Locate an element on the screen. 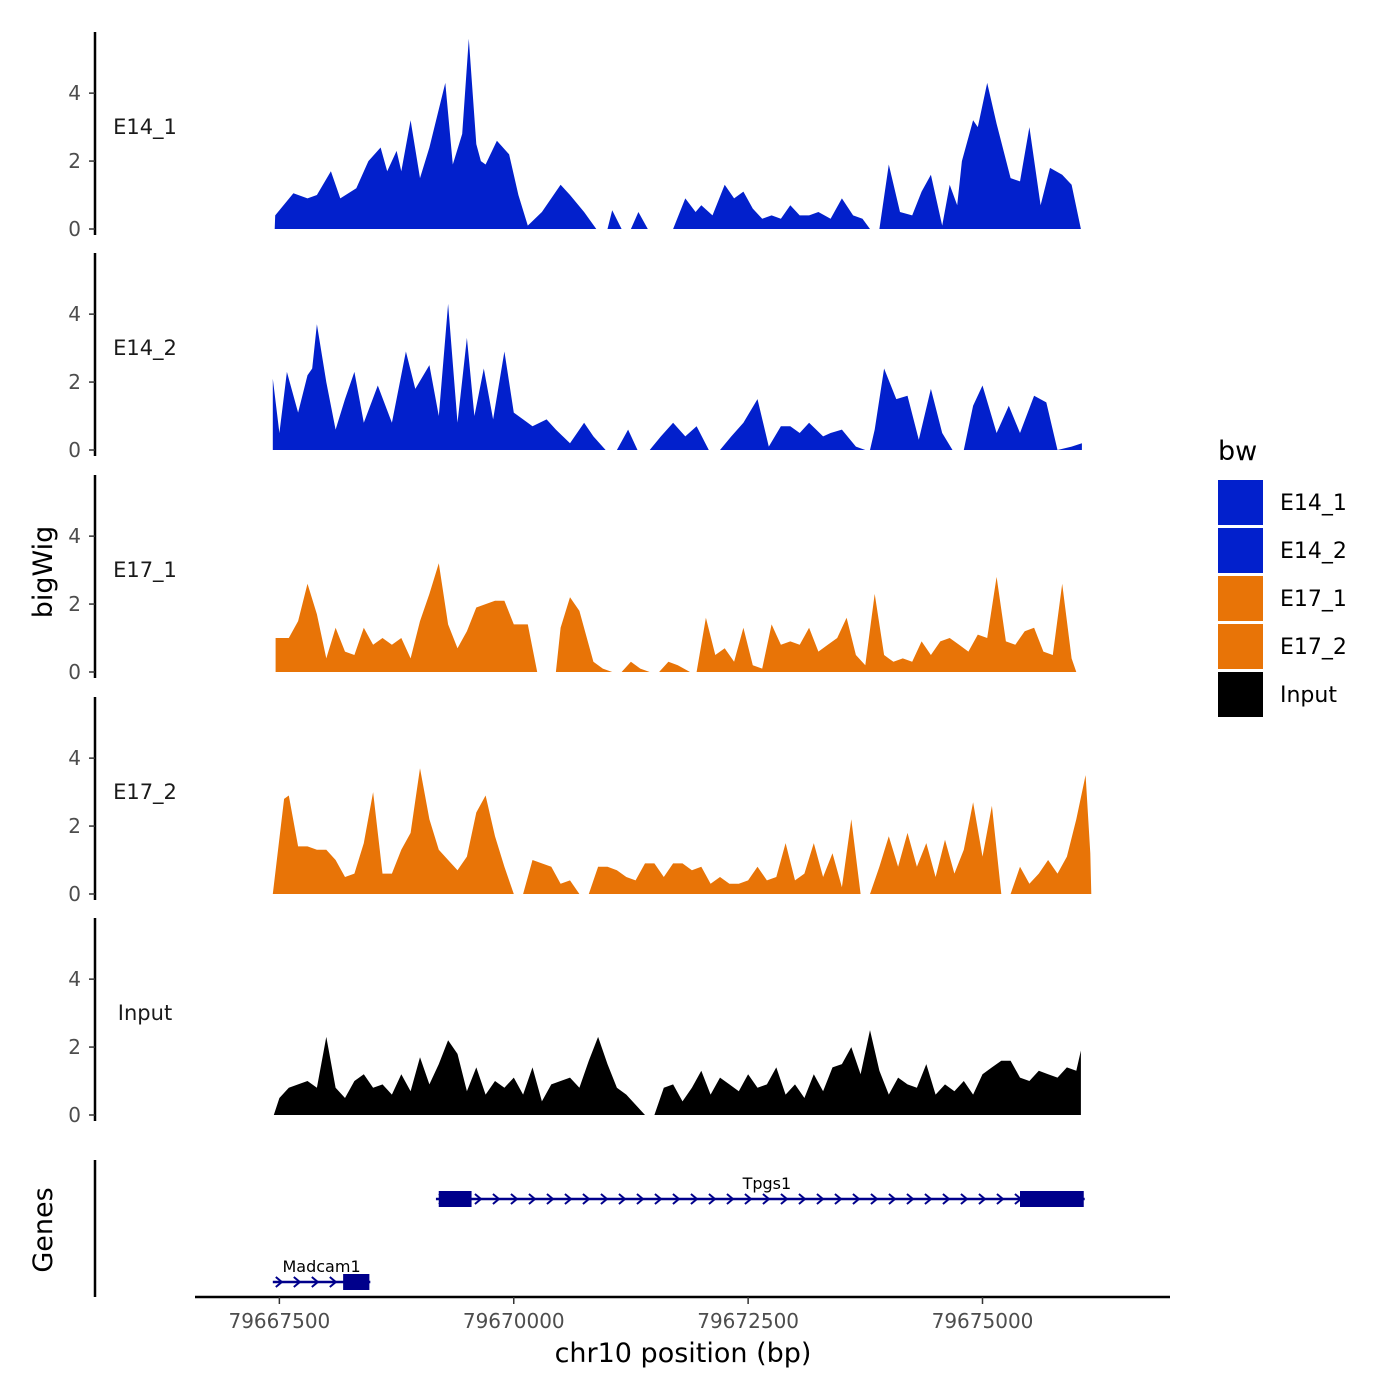  genes-panel: Tpgs1 Madcam1 is located at coordinates (589, 1228).